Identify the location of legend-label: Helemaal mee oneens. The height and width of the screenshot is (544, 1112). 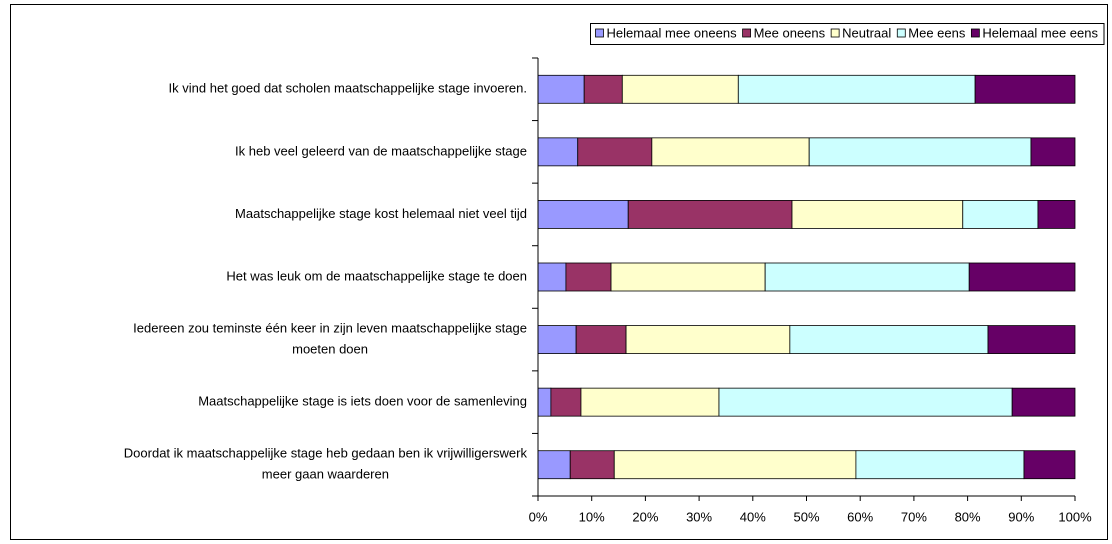
(672, 32).